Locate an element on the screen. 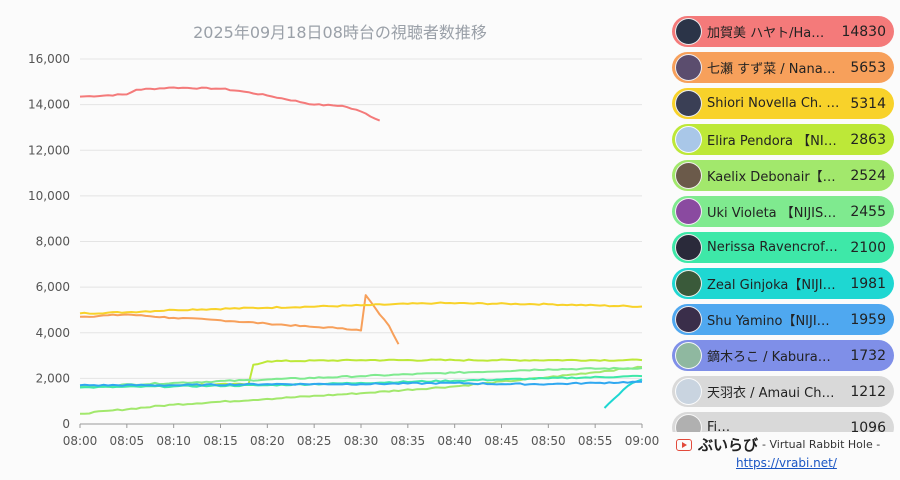 Image resolution: width=900 pixels, height=480 pixels. y-tick-label: 2,000 is located at coordinates (53, 378).